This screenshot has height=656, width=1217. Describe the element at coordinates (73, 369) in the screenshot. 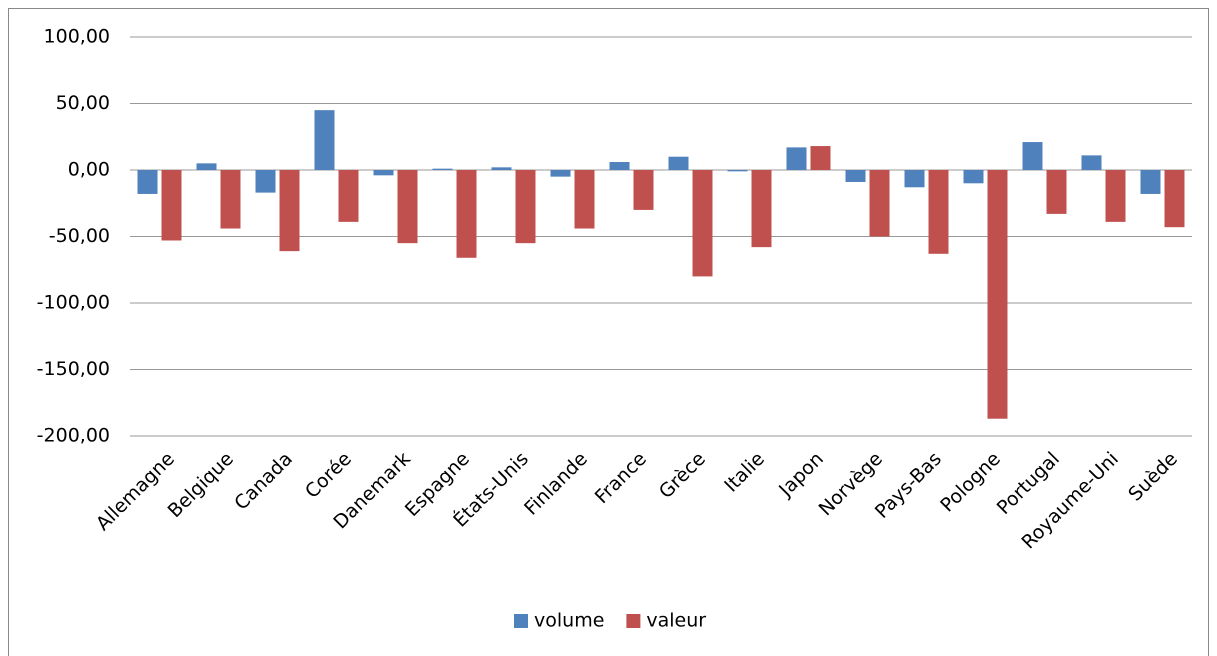

I see `y-tick-label: -150,00` at that location.